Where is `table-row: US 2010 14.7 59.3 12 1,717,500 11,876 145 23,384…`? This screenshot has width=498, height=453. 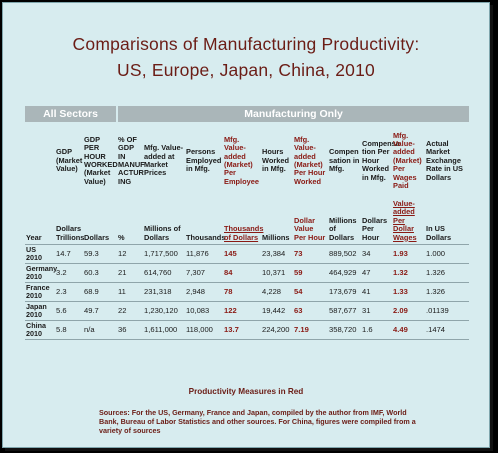 table-row: US 2010 14.7 59.3 12 1,717,500 11,876 145 23,384… is located at coordinates (247, 254).